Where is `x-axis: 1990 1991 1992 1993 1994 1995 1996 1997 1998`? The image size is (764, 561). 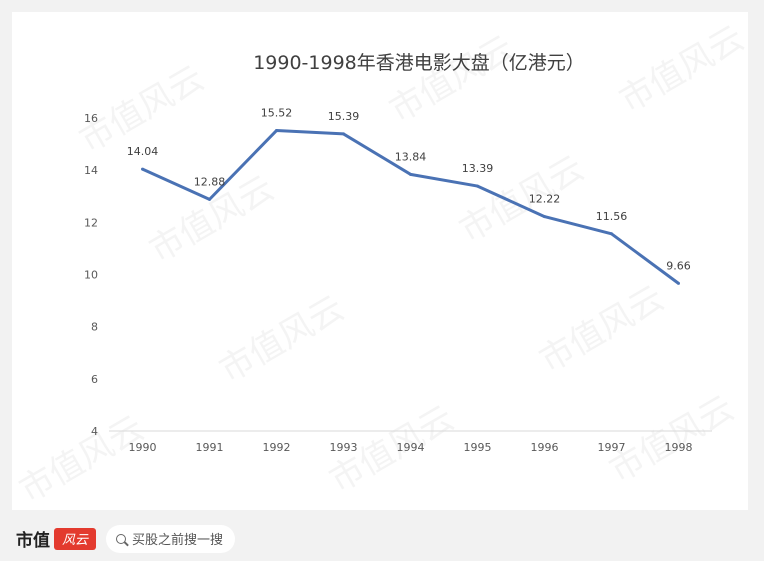
x-axis: 1990 1991 1992 1993 1994 1995 1996 1997 1998 is located at coordinates (411, 447).